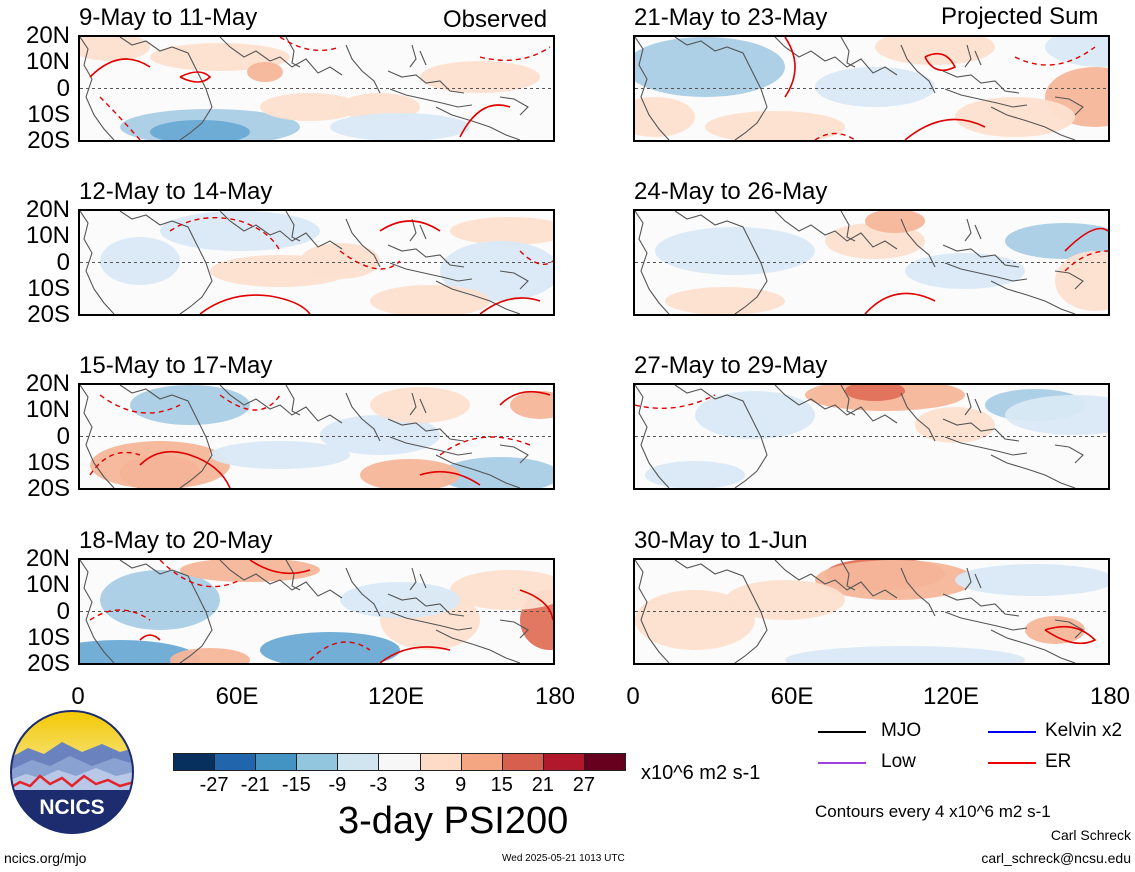 The width and height of the screenshot is (1135, 872). Describe the element at coordinates (633, 696) in the screenshot. I see `lon-label: 0` at that location.